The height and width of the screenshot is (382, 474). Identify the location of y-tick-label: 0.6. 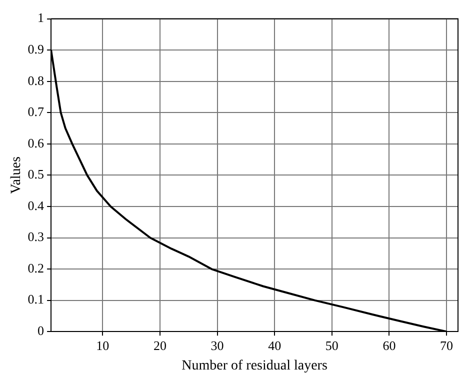
(36, 142).